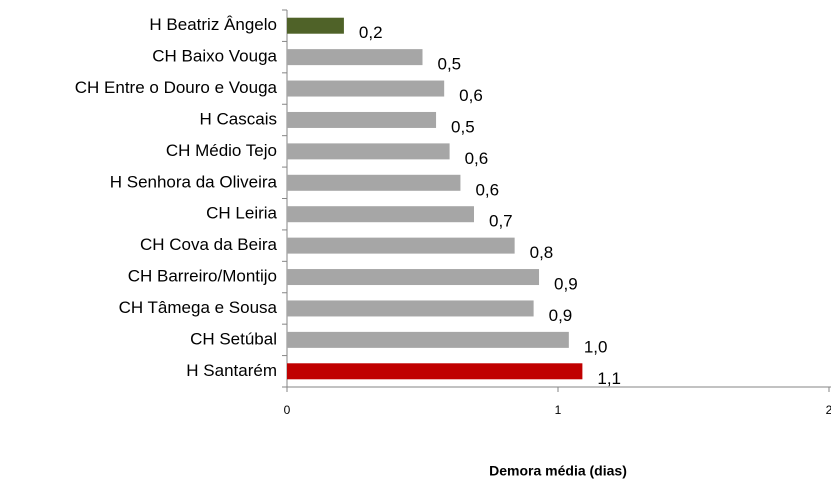 This screenshot has width=831, height=480. What do you see at coordinates (828, 410) in the screenshot?
I see `x-tick-label: 2` at bounding box center [828, 410].